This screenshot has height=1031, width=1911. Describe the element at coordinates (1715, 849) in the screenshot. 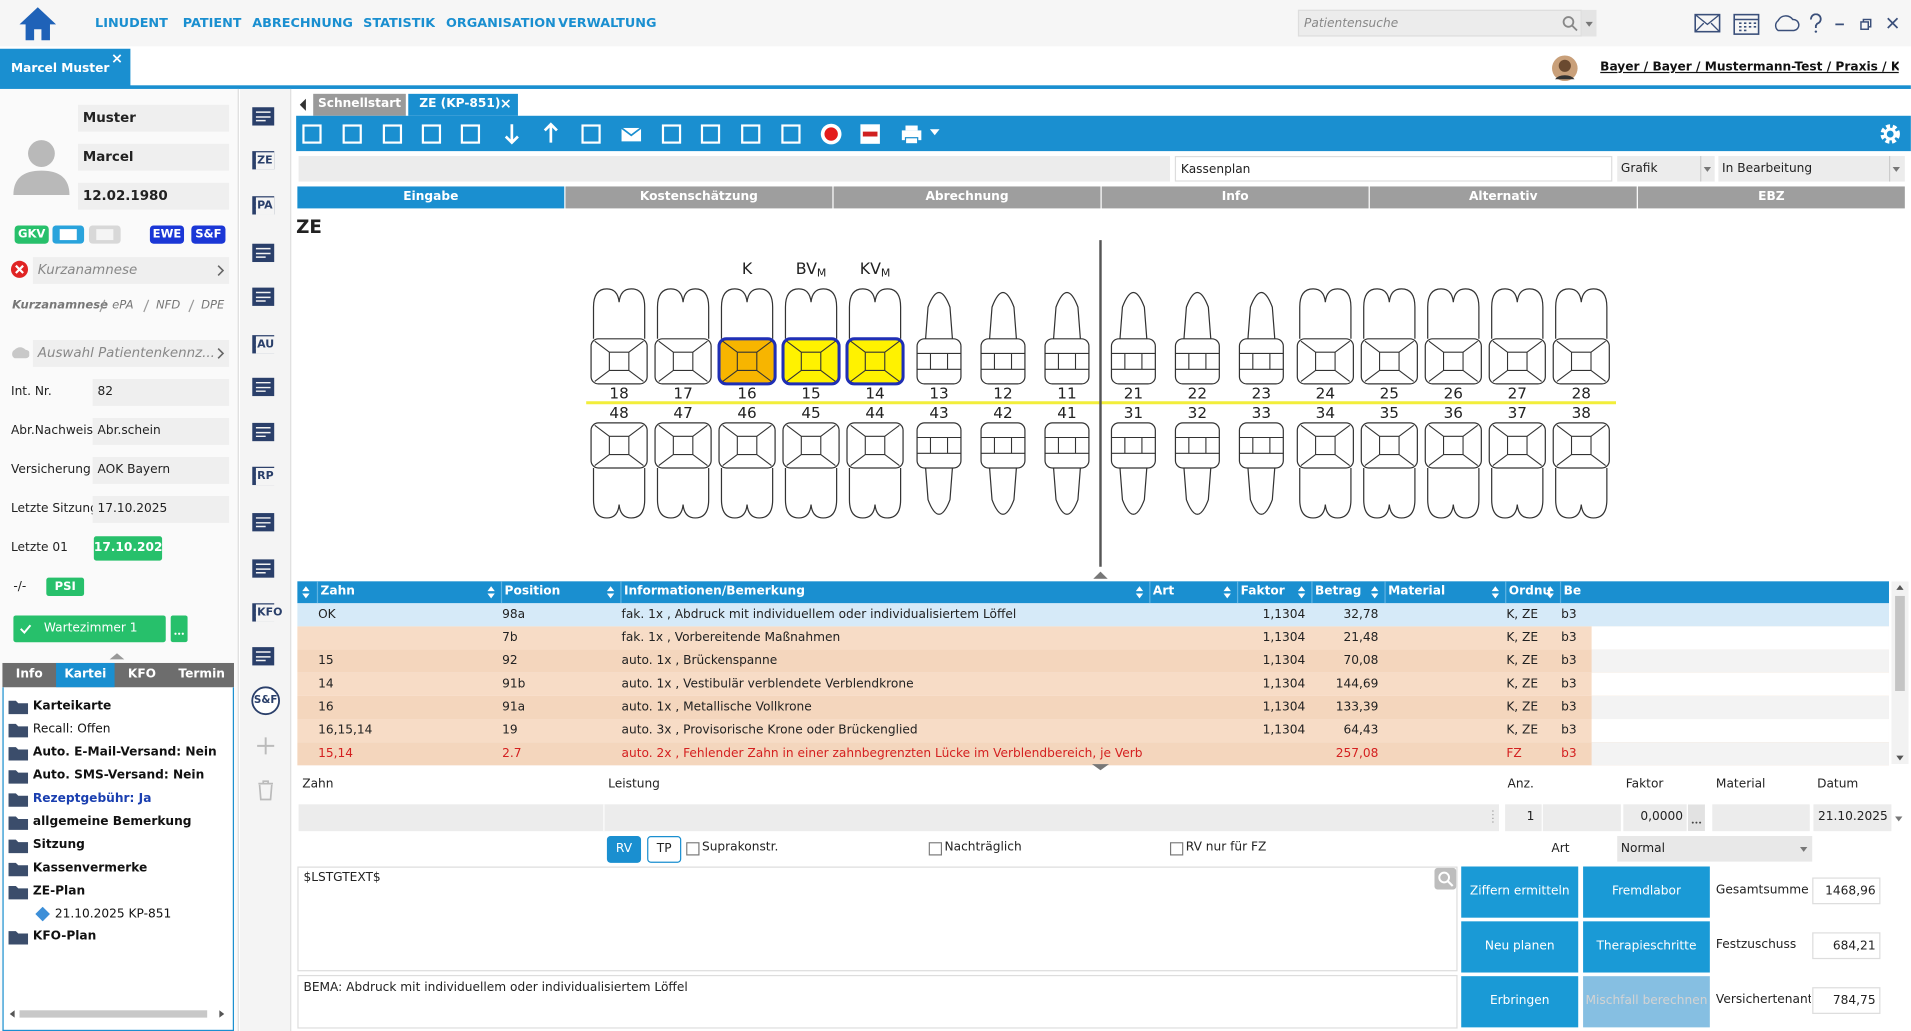

I see `art-select: Normal` at that location.